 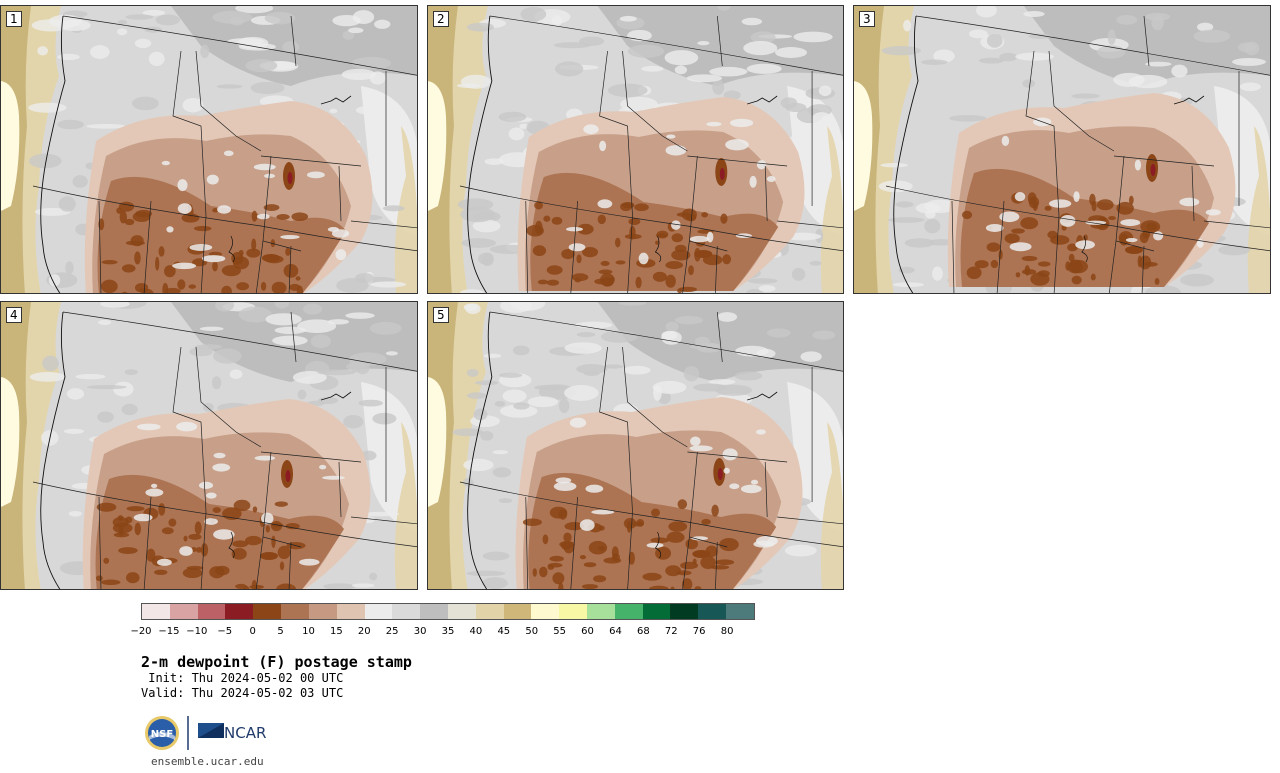 What do you see at coordinates (228, 197) in the screenshot?
I see `dry-air-region` at bounding box center [228, 197].